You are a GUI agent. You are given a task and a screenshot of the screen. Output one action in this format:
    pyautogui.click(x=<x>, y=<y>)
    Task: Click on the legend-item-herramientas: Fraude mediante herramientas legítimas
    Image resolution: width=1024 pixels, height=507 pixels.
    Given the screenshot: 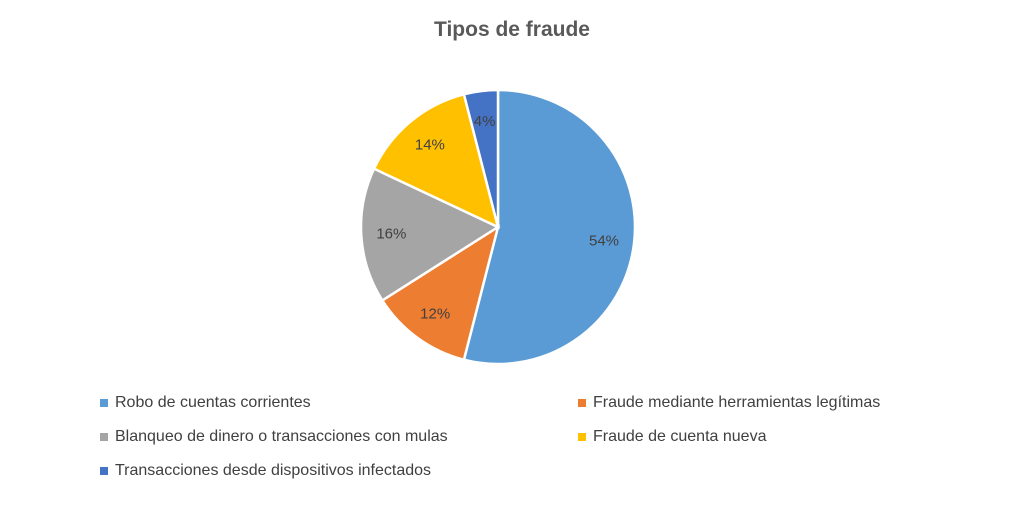 What is the action you would take?
    pyautogui.click(x=768, y=403)
    